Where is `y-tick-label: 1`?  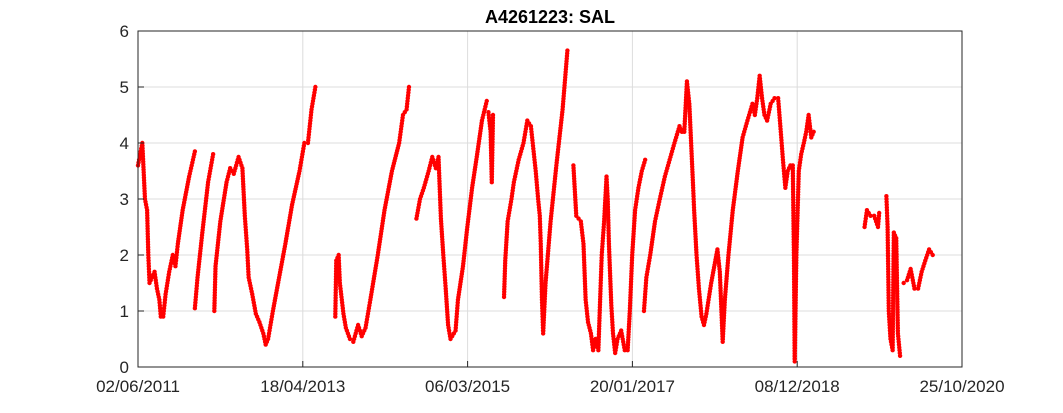 y-tick-label: 1 is located at coordinates (124, 311).